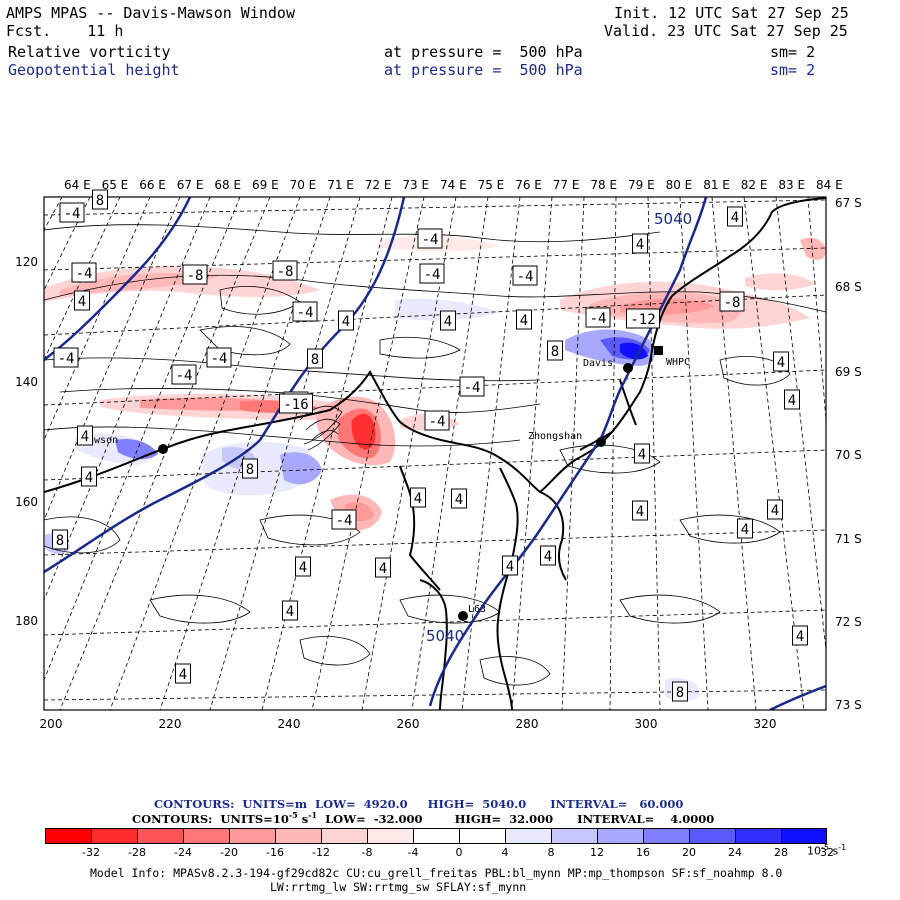 The image size is (900, 900). I want to click on station-dot-mawson, so click(163, 449).